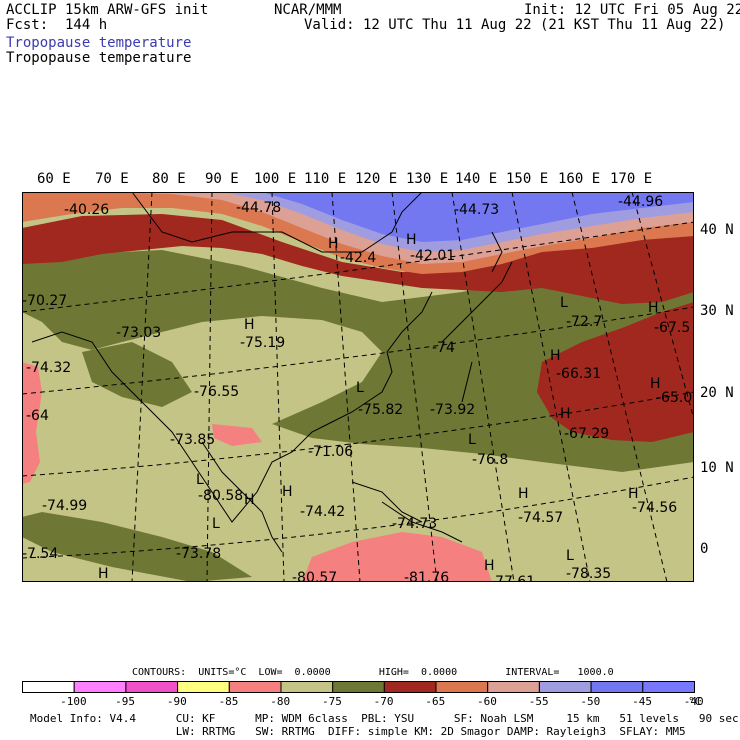  I want to click on colorbar-tick-label: -50, so click(590, 701).